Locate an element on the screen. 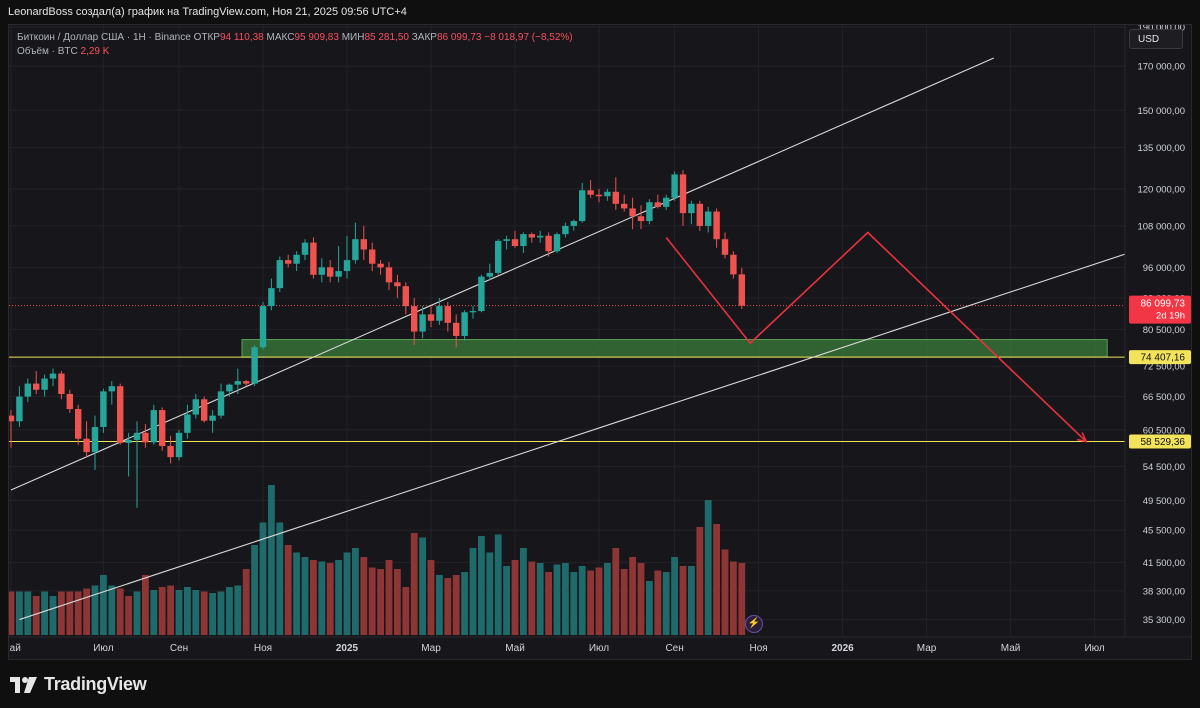  x-tick-label: Сен is located at coordinates (179, 648).